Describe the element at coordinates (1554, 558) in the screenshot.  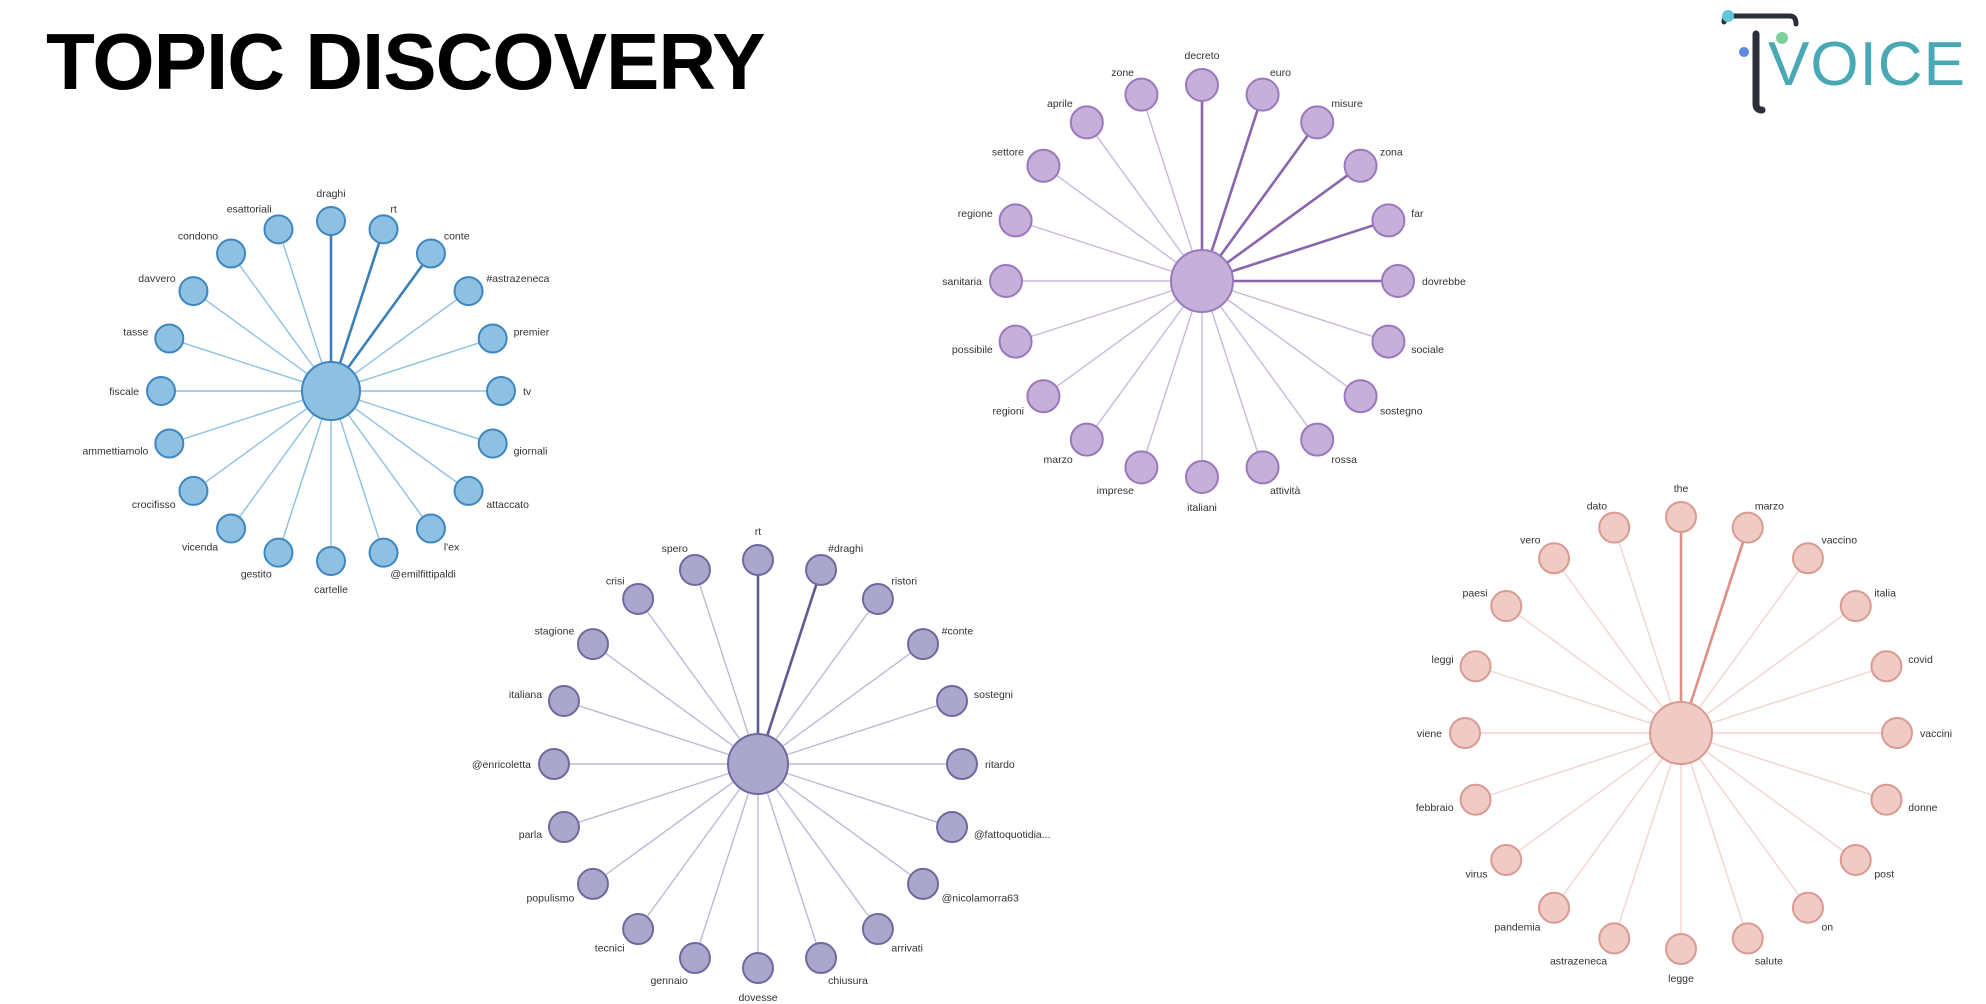
I see `node-vero` at that location.